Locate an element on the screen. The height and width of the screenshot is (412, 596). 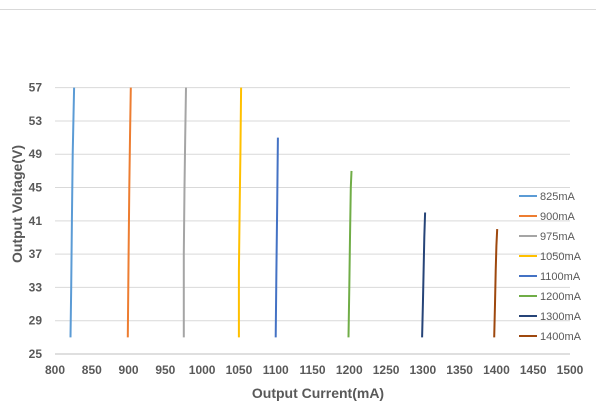
x-tick-label: 1500 is located at coordinates (570, 370).